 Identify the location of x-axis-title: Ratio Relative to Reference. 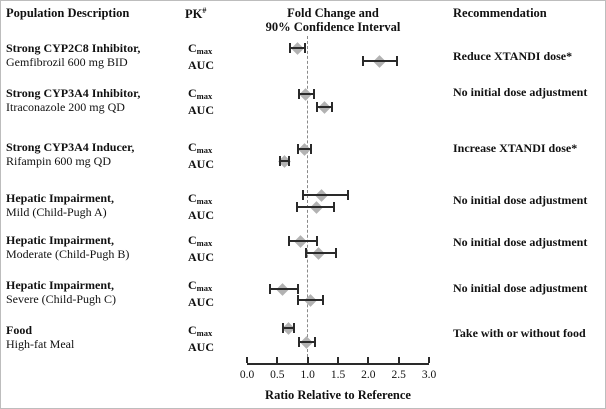
(338, 395).